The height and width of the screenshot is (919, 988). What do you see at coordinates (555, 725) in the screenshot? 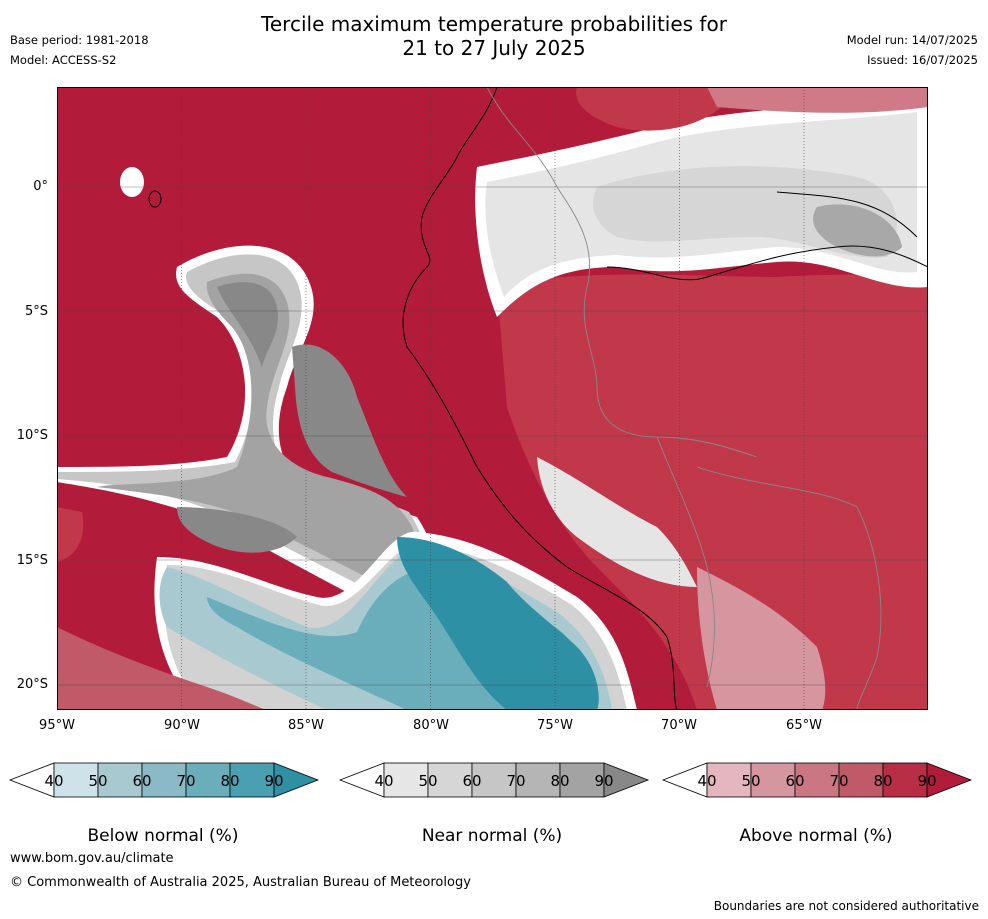
I see `lon-label-75w: 75°W` at bounding box center [555, 725].